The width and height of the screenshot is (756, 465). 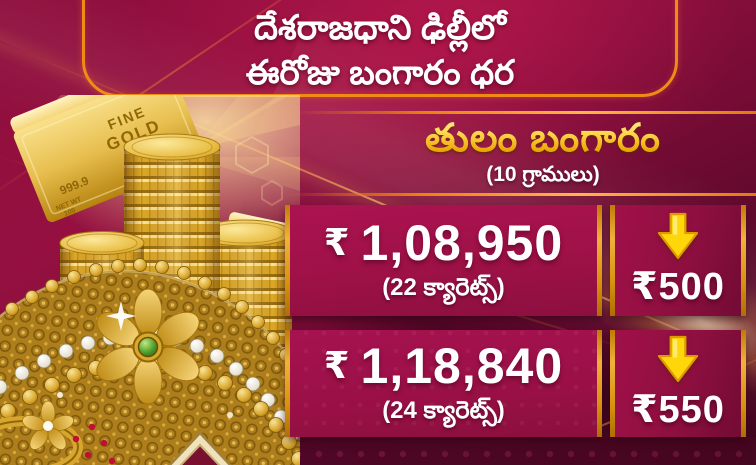 I want to click on title-line-2: ఈరోజు బంగారం ధర, so click(x=380, y=73).